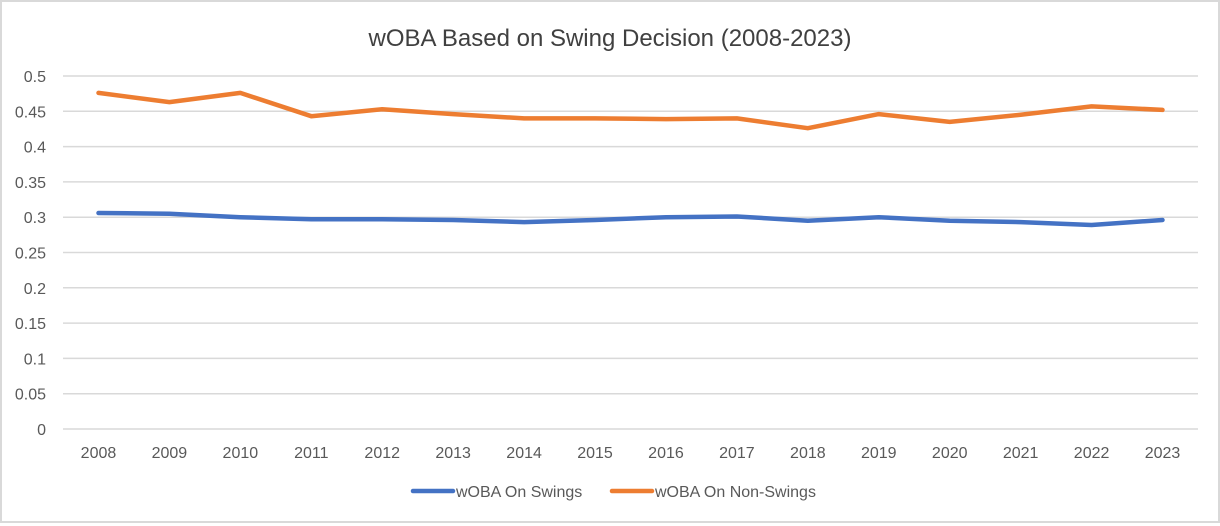 Image resolution: width=1220 pixels, height=526 pixels. What do you see at coordinates (453, 453) in the screenshot?
I see `x-tick-label: 2013` at bounding box center [453, 453].